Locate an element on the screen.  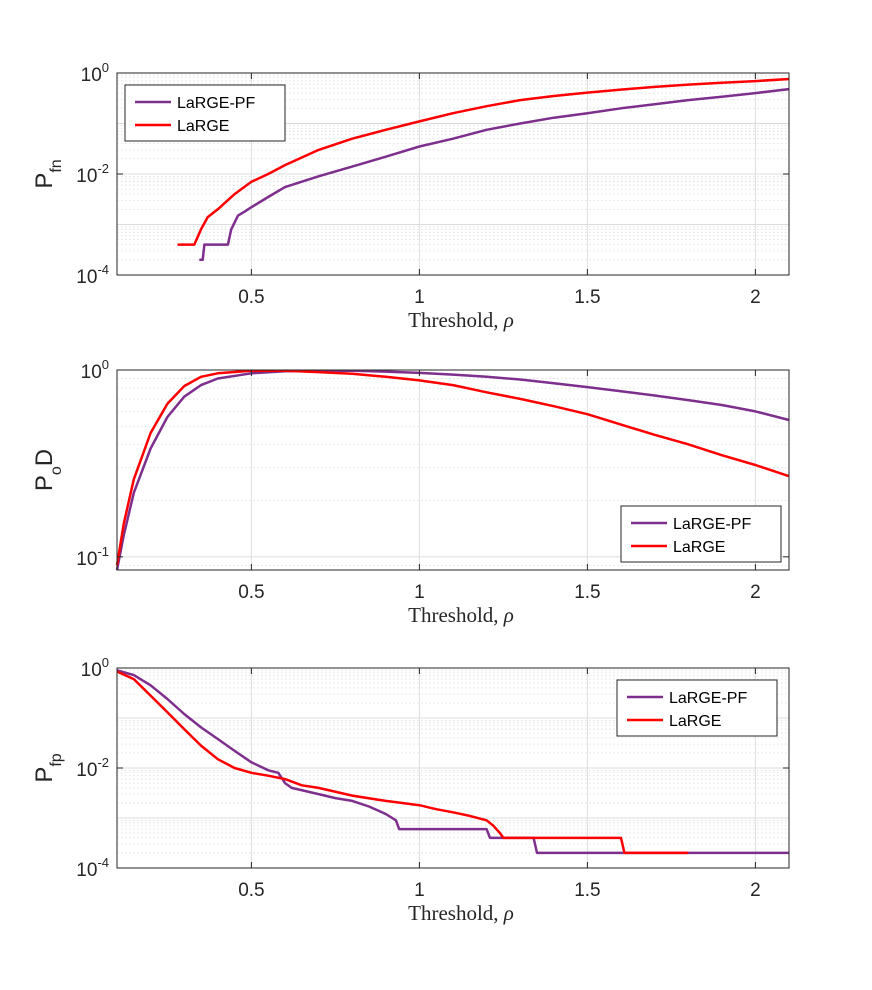
y-axis-label-sub: fp is located at coordinates (56, 759).